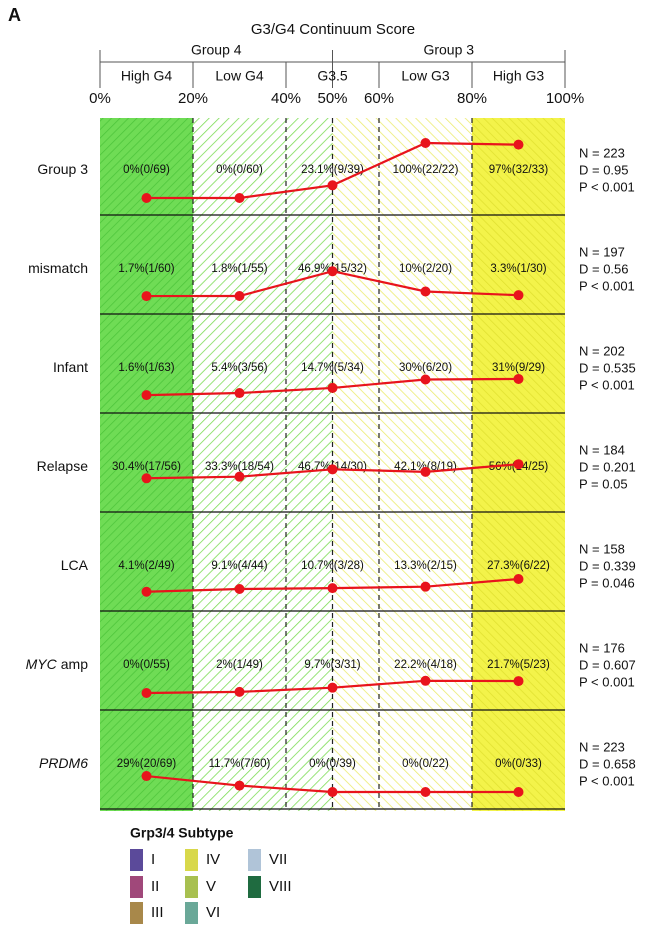 The width and height of the screenshot is (650, 944). I want to click on row-stat: P = 0.05, so click(603, 483).